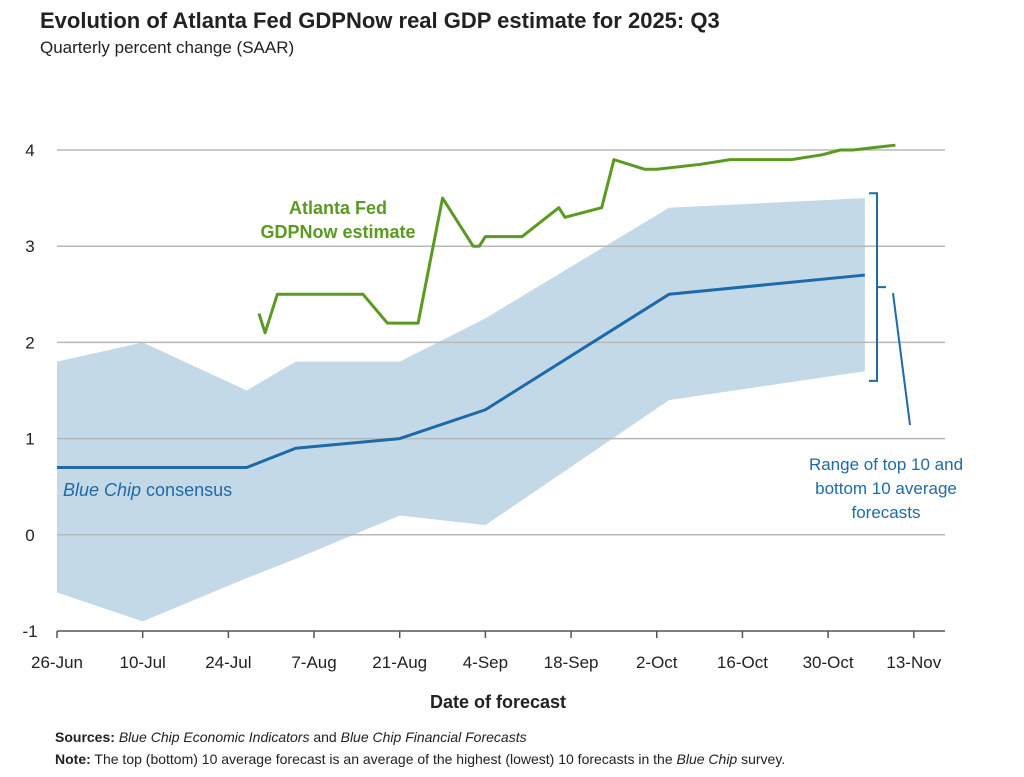  Describe the element at coordinates (886, 488) in the screenshot. I see `range-label: bottom 10 average` at that location.